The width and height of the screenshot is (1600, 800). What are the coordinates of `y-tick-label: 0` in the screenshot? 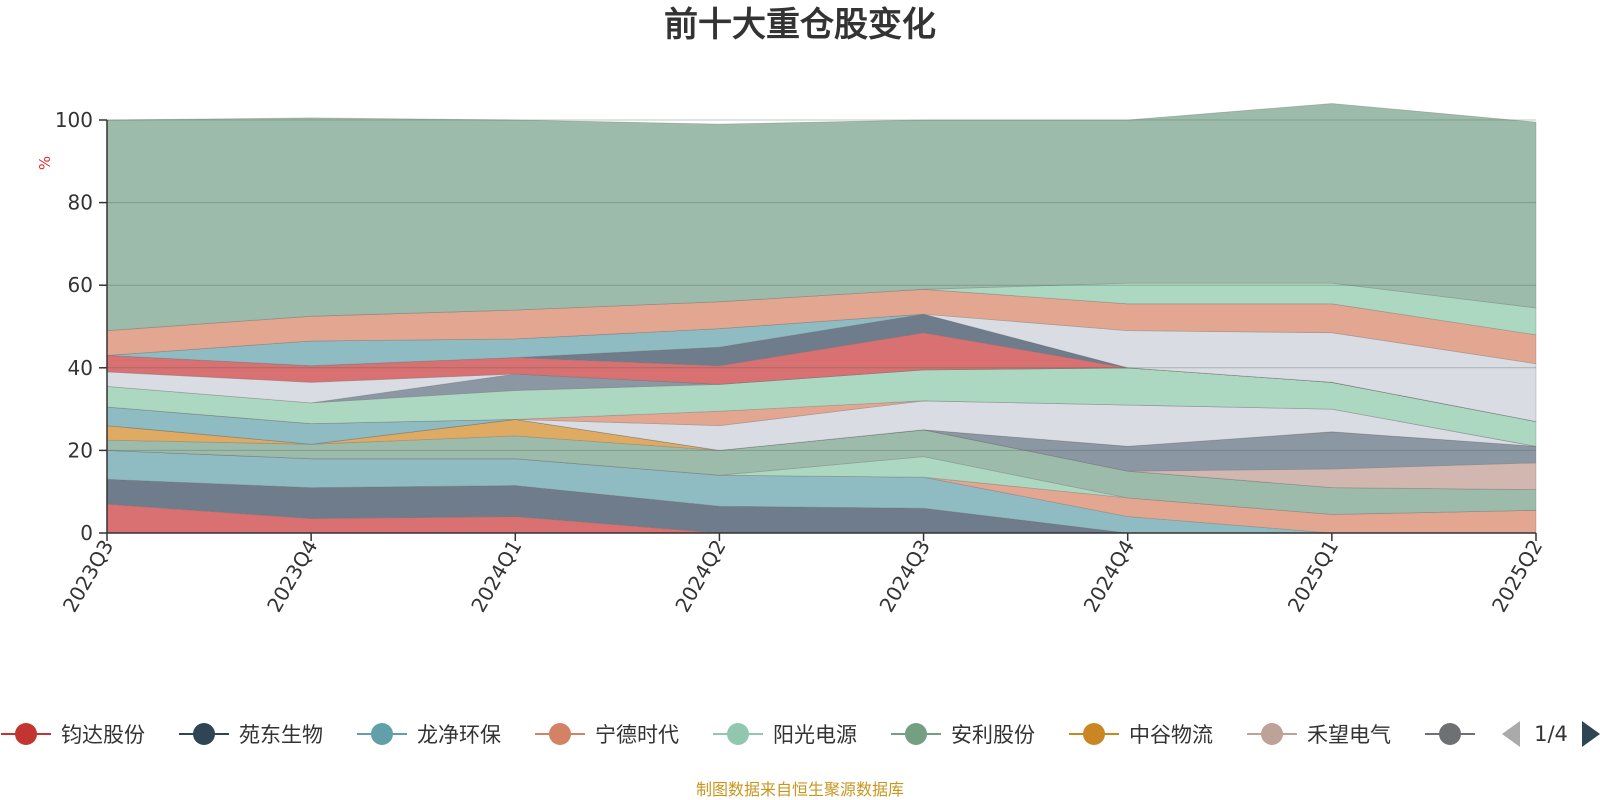 It's located at (86, 533).